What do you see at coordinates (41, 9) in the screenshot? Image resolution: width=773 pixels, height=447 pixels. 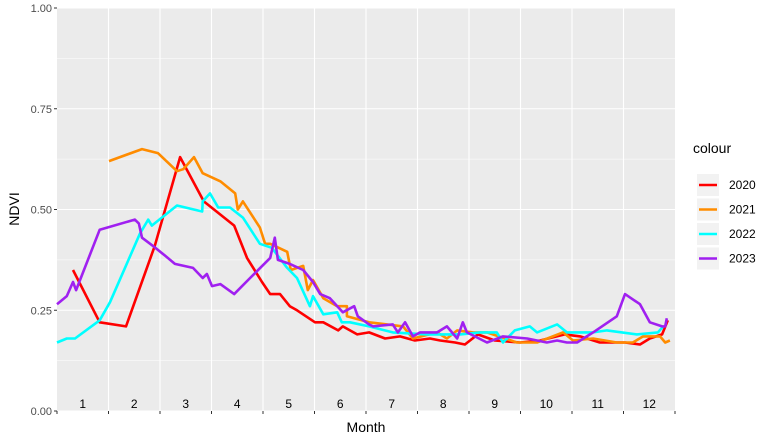 I see `y-tick-label: 1.00` at bounding box center [41, 9].